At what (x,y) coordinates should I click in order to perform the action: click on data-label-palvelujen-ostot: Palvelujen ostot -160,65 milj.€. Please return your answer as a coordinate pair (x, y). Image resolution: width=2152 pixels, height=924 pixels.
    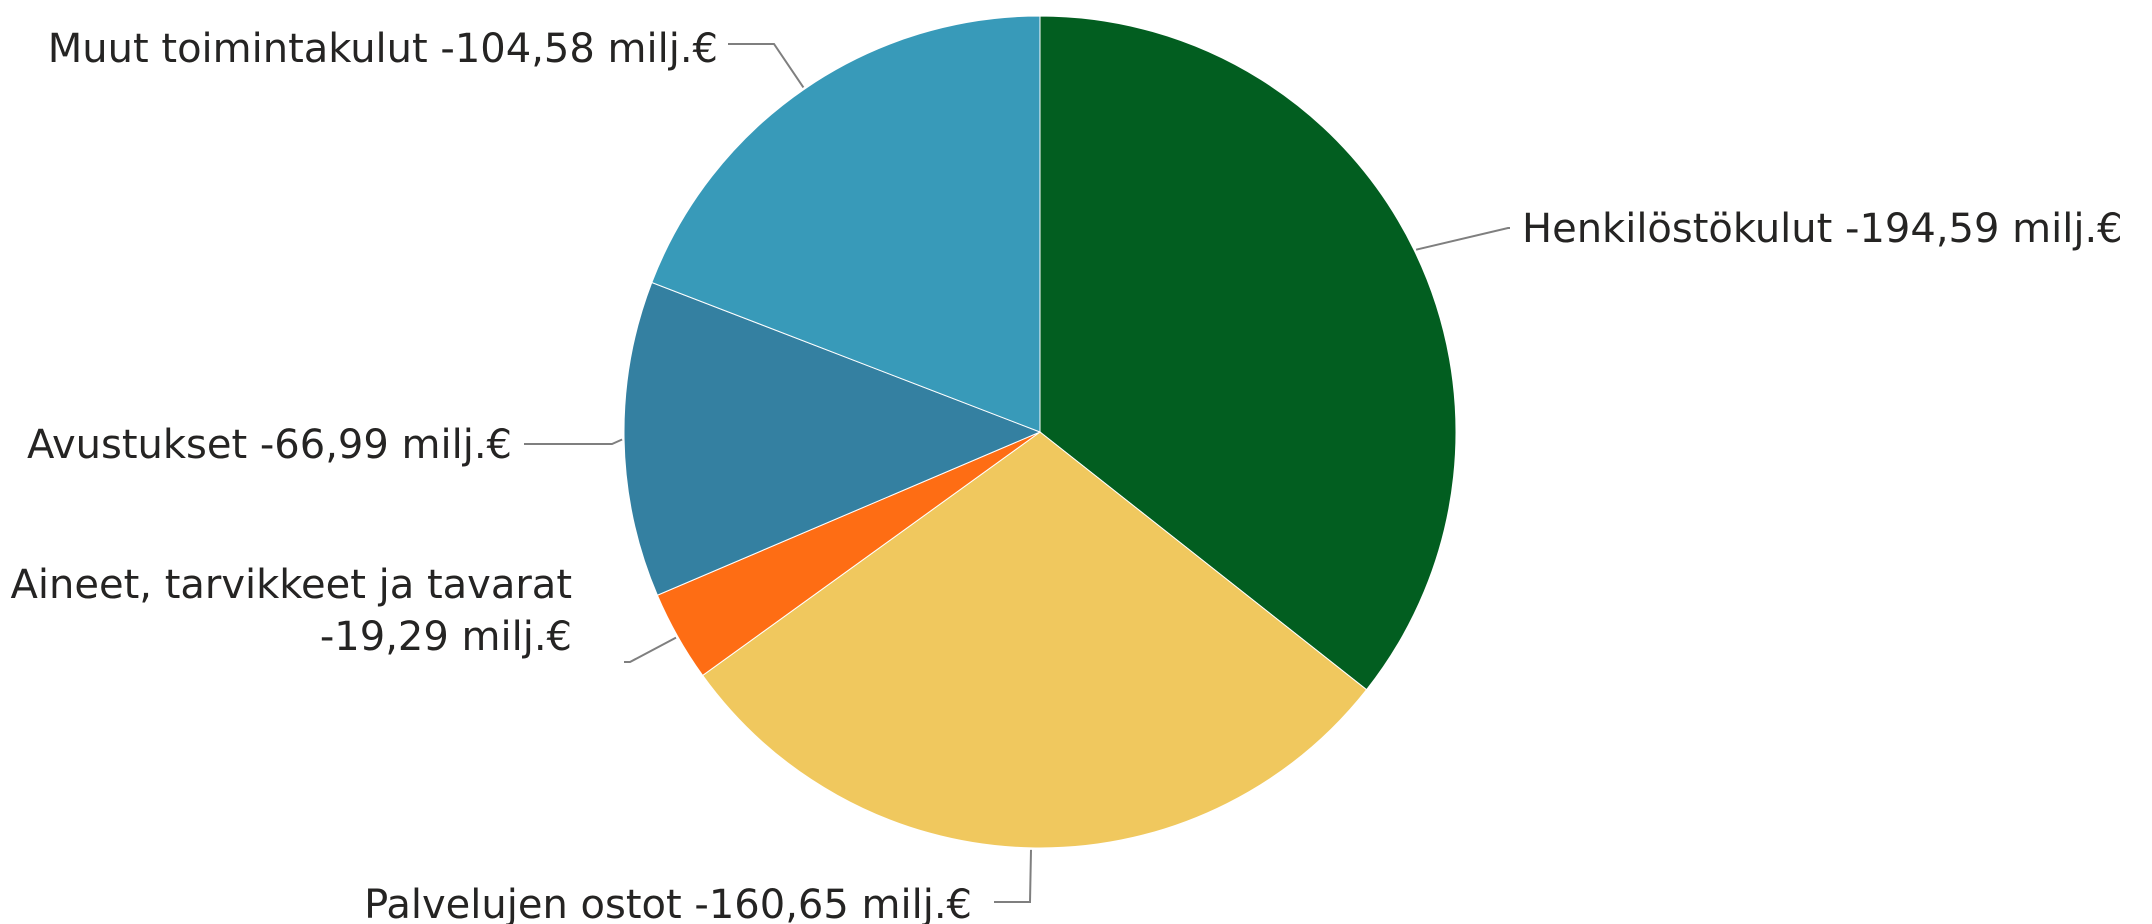
    Looking at the image, I should click on (668, 903).